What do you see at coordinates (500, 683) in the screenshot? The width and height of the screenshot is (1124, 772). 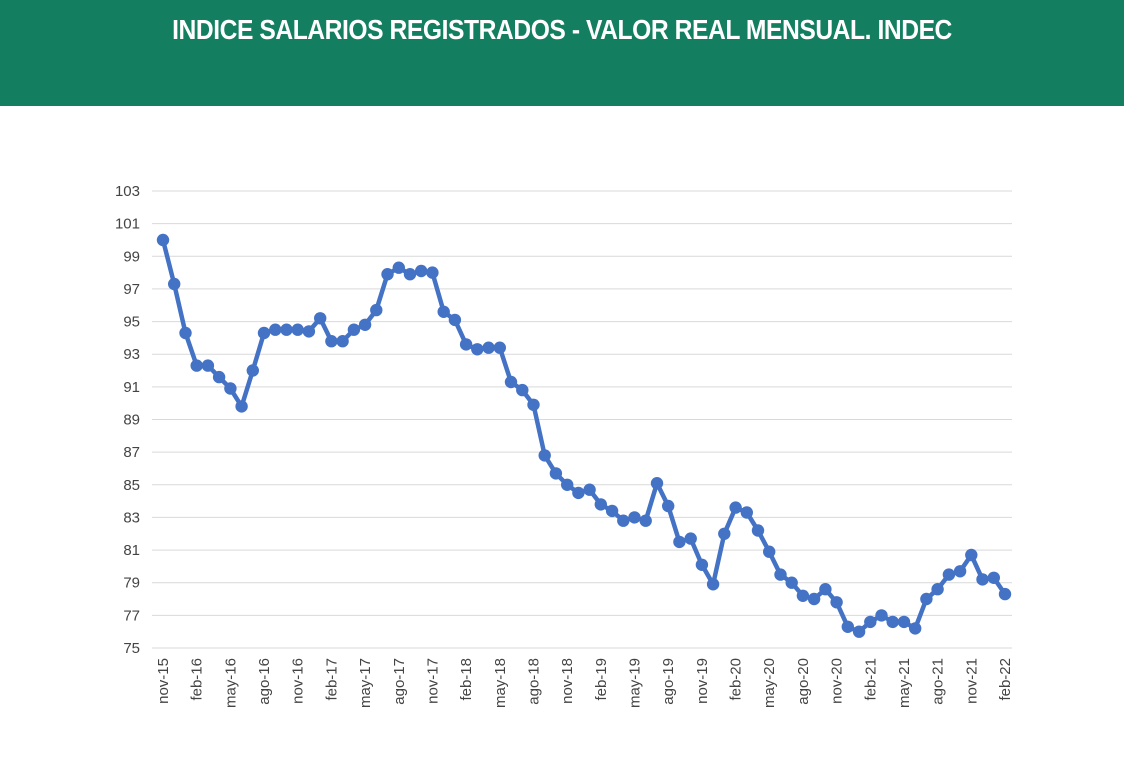 I see `x-tick-label: may-18` at bounding box center [500, 683].